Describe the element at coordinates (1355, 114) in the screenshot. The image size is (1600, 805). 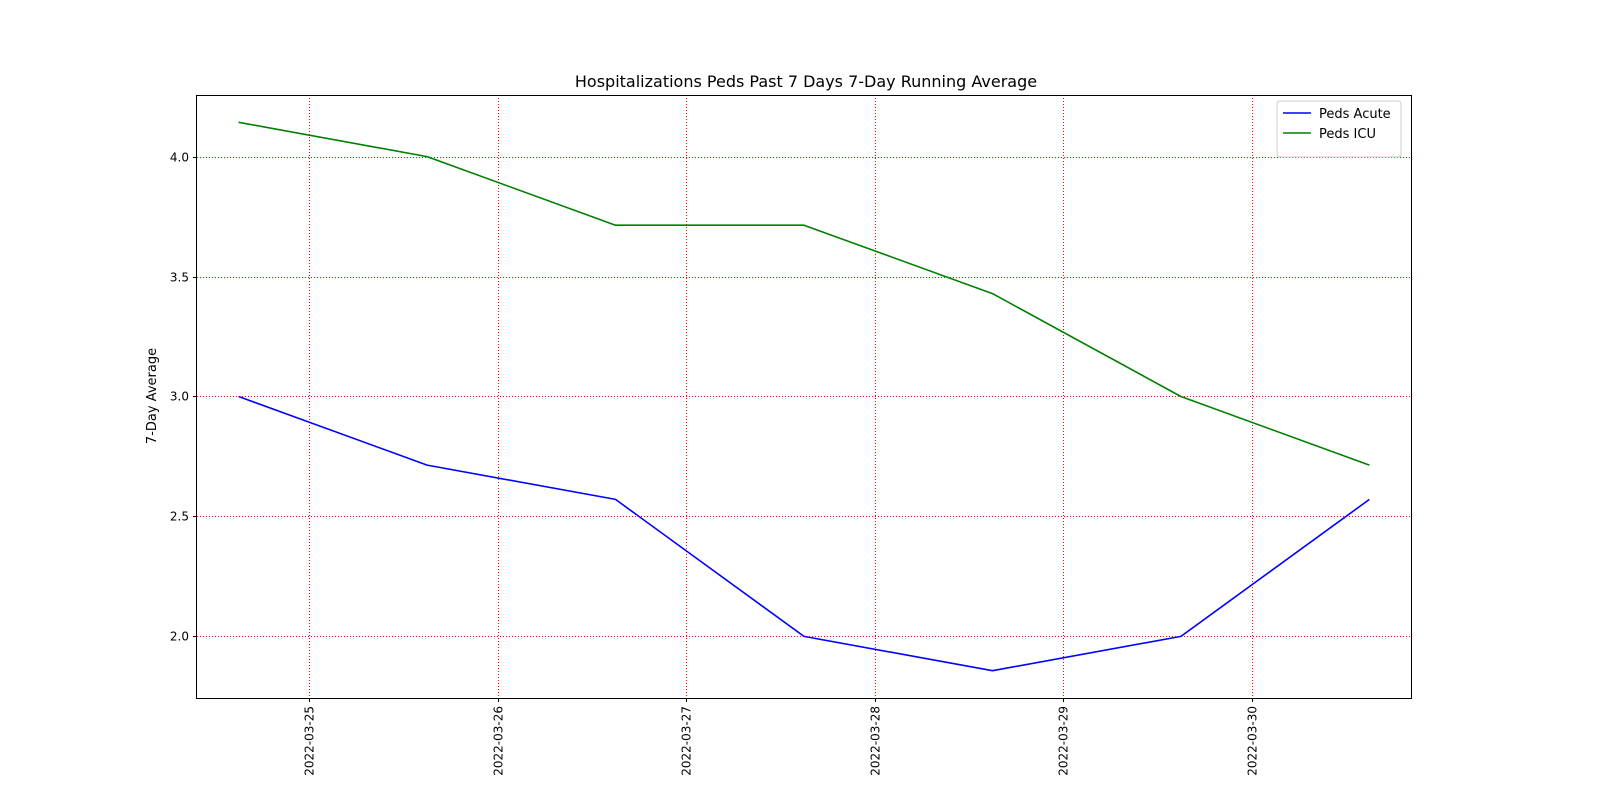
I see `legend-label: Peds Acute` at that location.